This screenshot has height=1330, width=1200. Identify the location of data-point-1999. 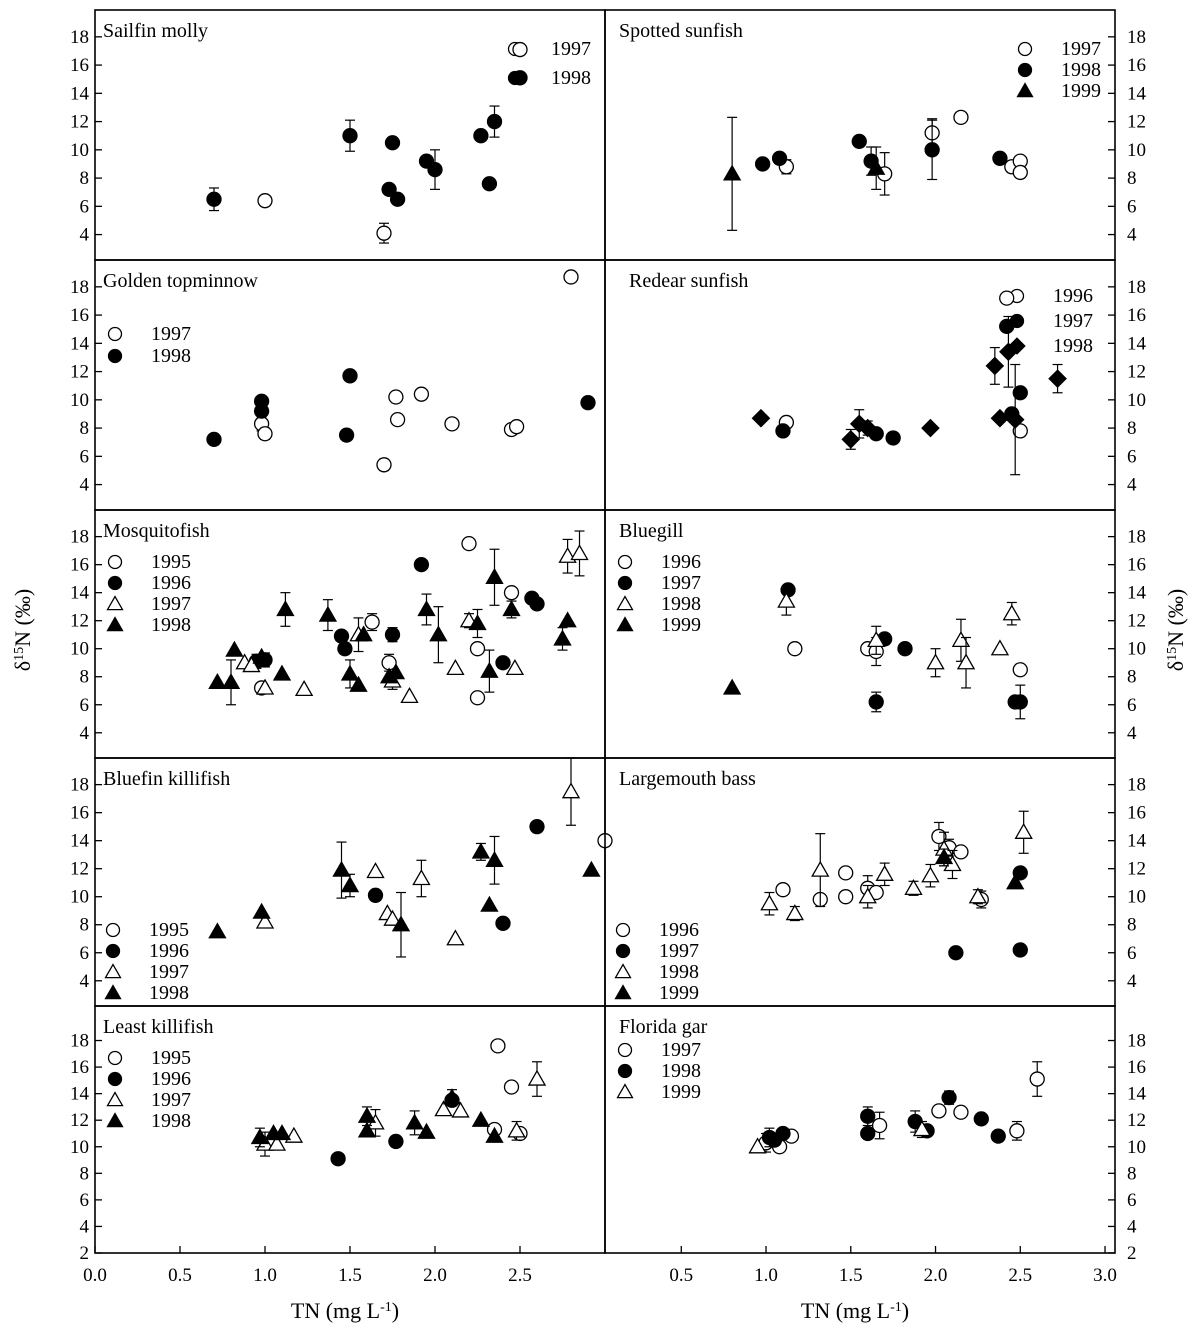
(944, 856).